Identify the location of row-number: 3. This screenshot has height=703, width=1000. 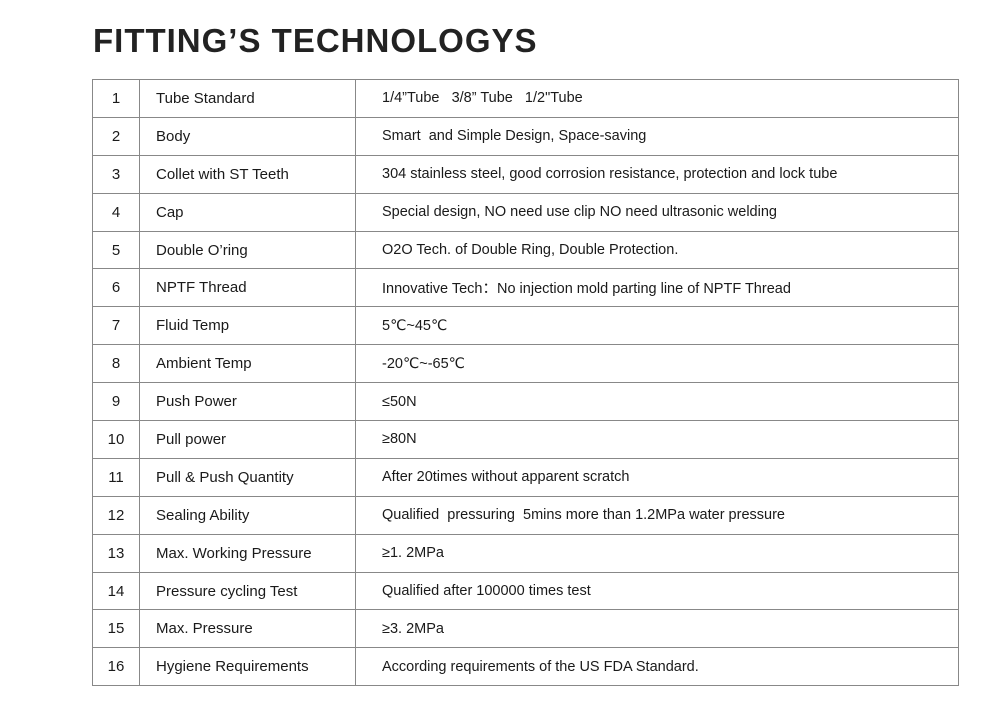
(116, 174).